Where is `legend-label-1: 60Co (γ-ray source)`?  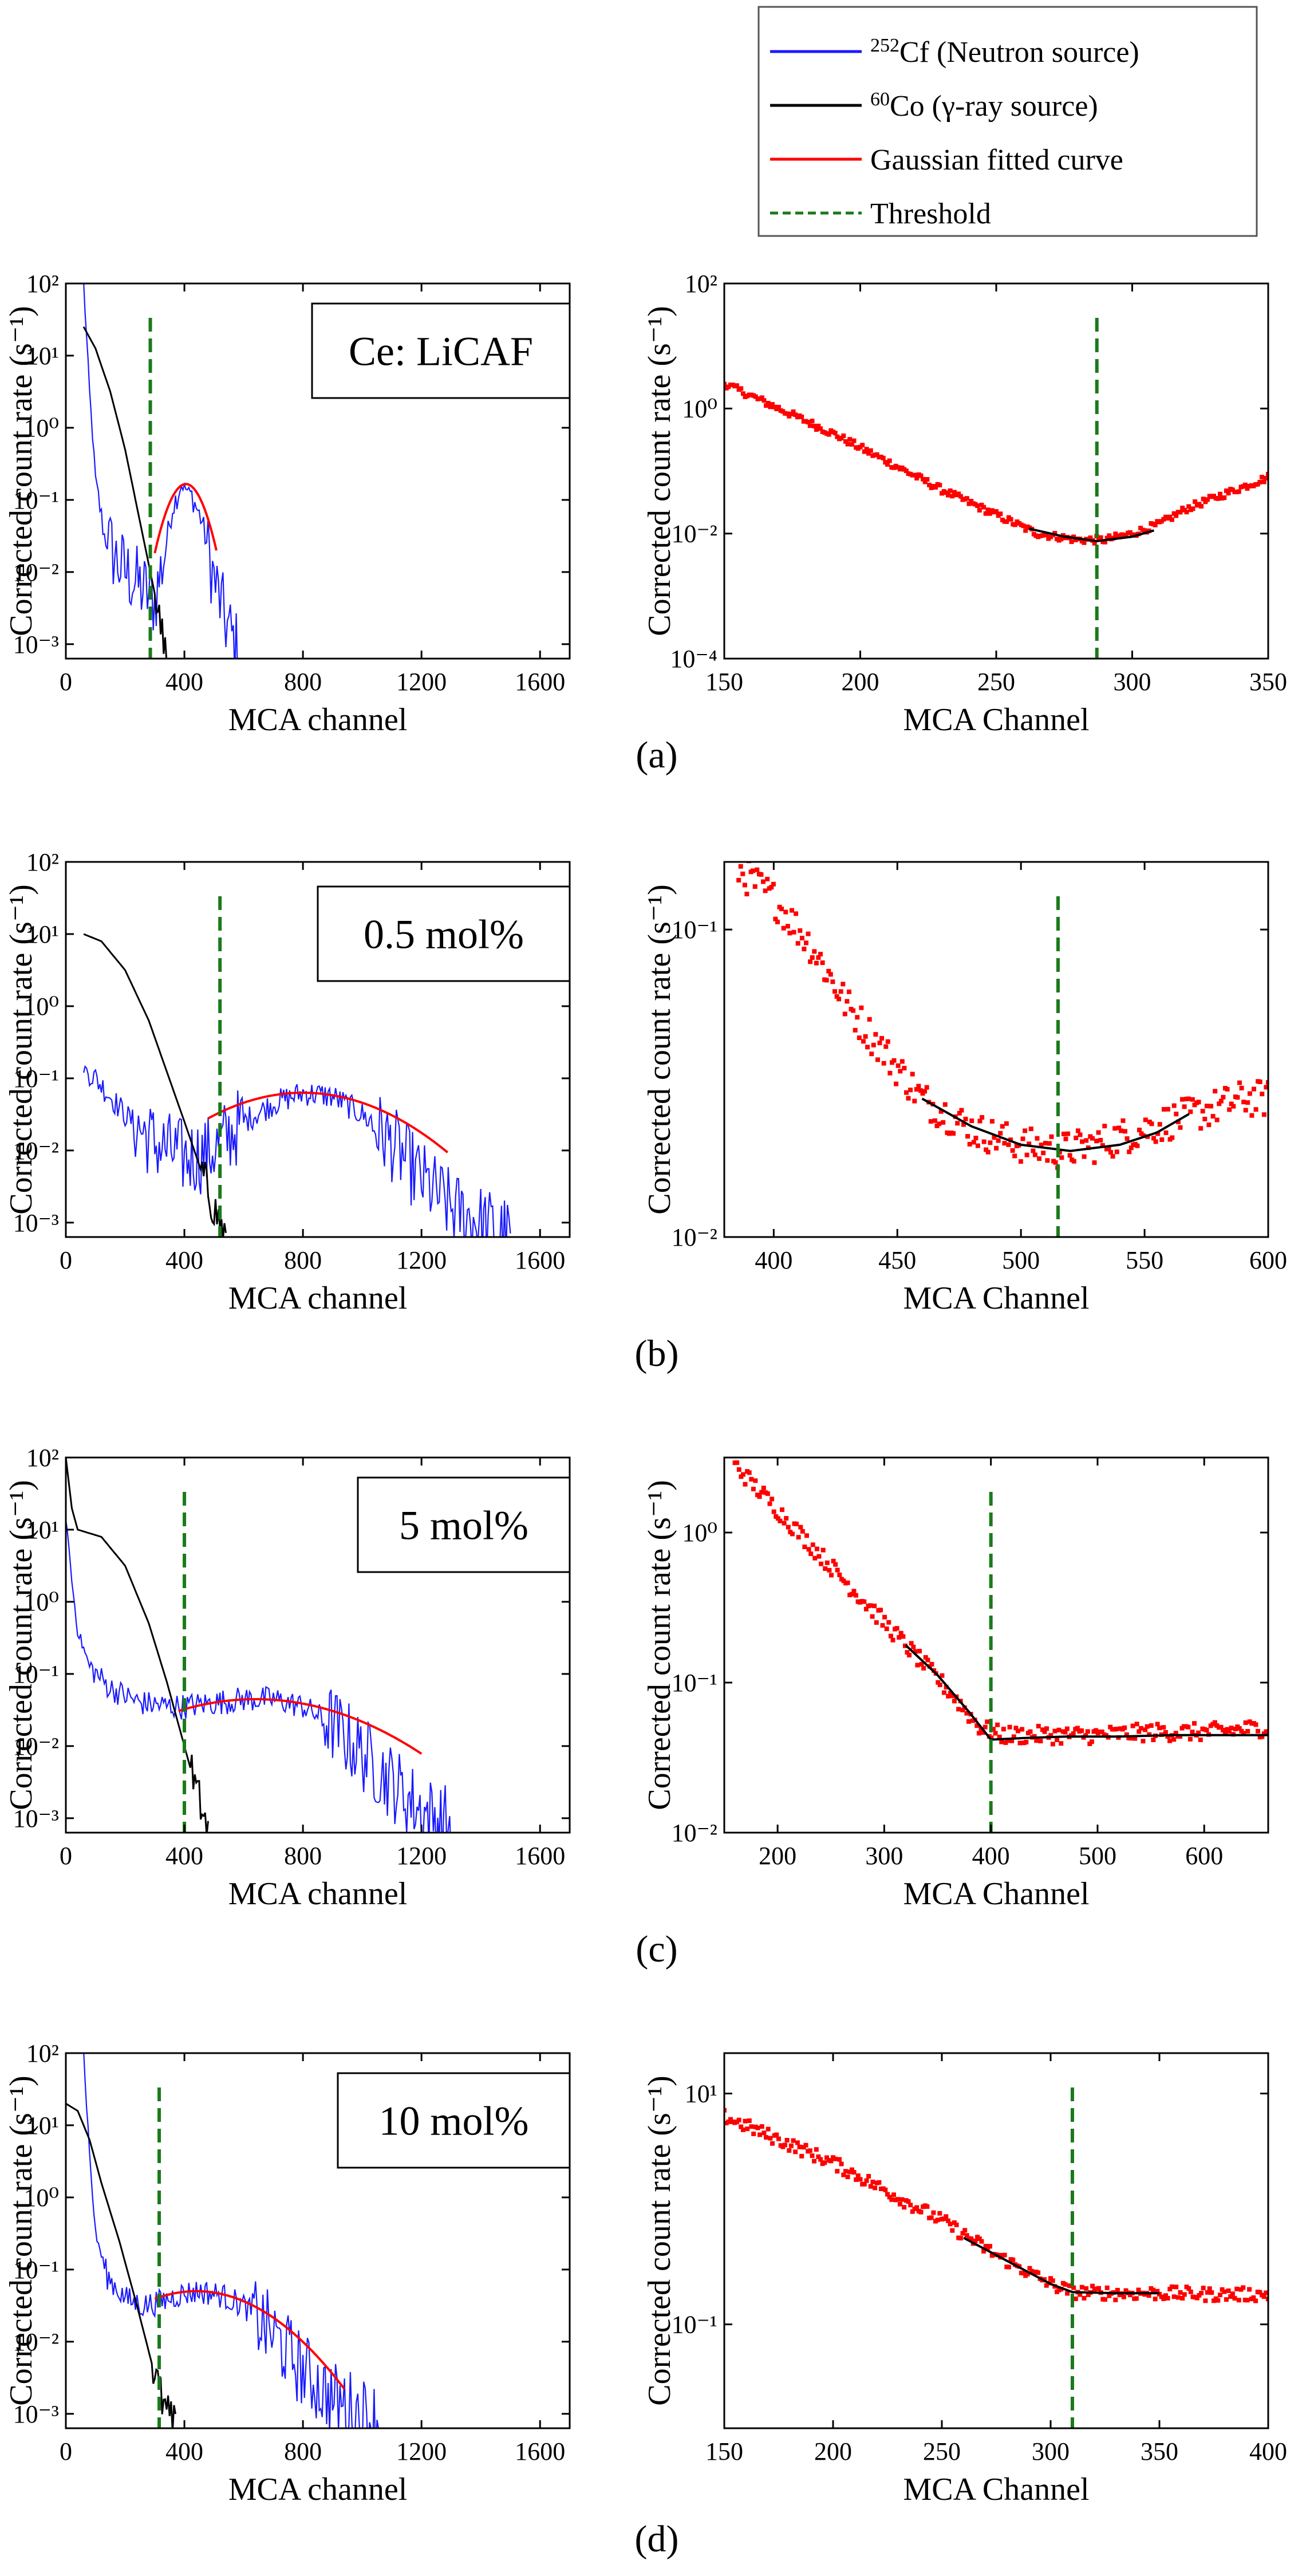 legend-label-1: 60Co (γ-ray source) is located at coordinates (984, 106).